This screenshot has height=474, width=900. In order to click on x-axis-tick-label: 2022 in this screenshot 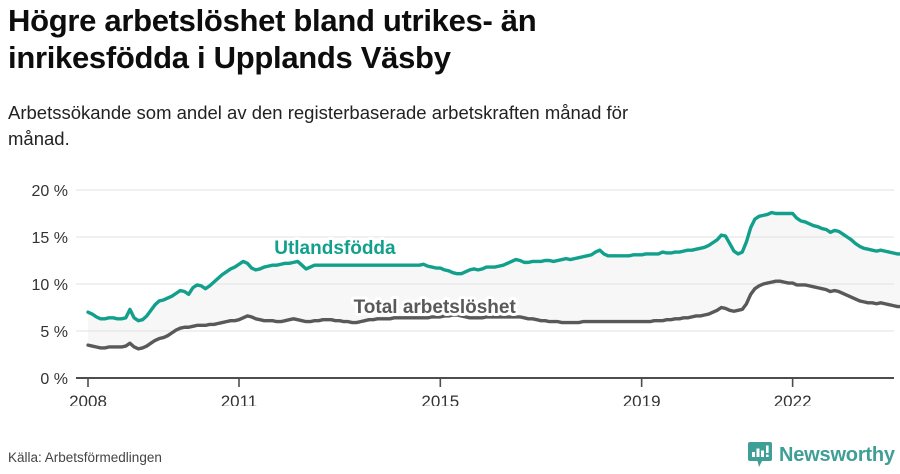, I will do `click(793, 399)`.